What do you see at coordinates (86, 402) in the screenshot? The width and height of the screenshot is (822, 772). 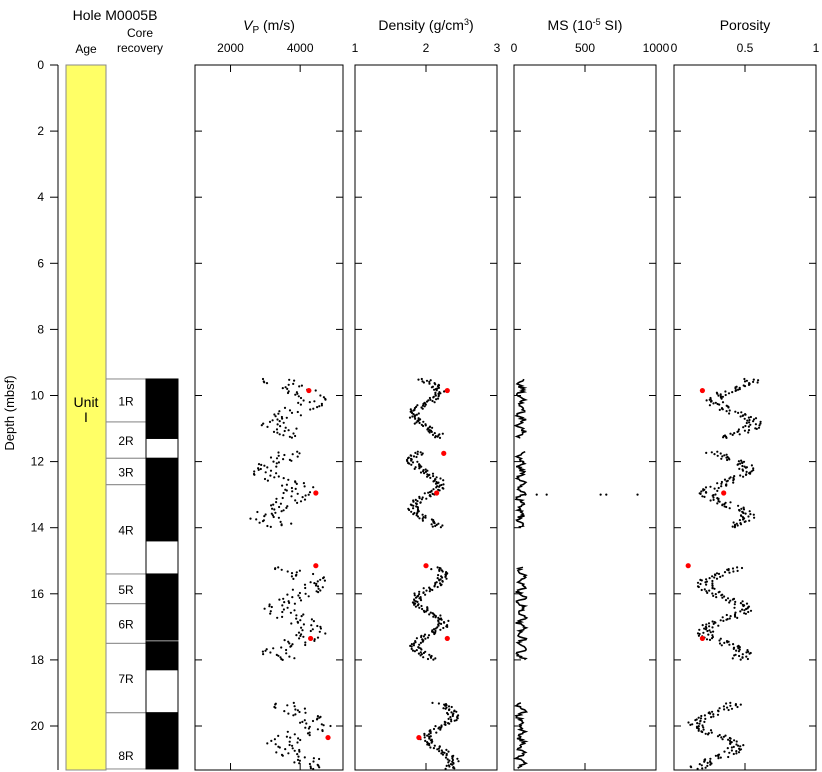 I see `age-unit-label: Unit` at bounding box center [86, 402].